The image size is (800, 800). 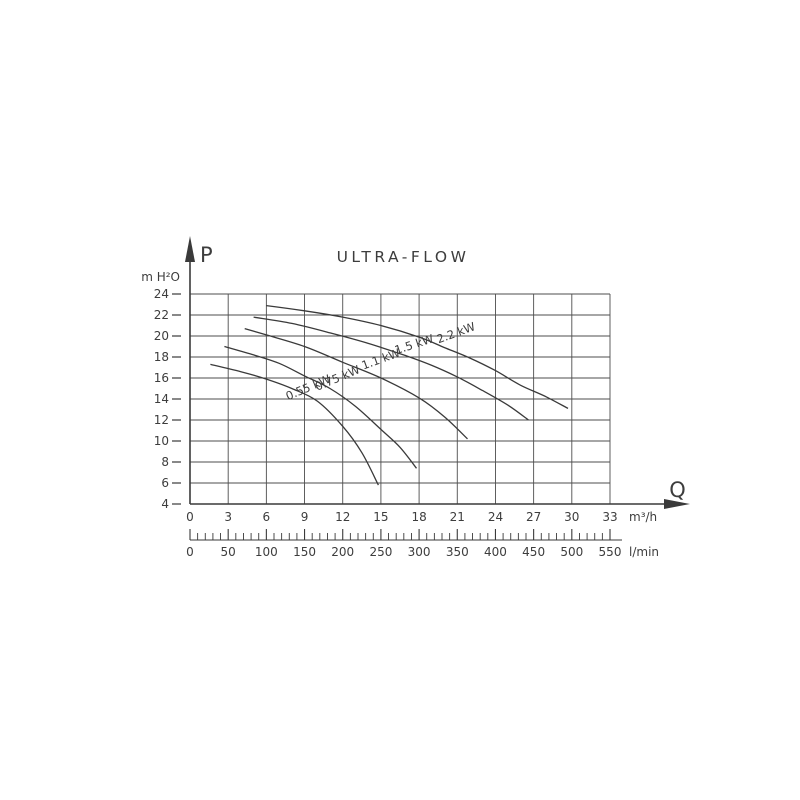 I want to click on x-tick-label: 21, so click(x=457, y=517).